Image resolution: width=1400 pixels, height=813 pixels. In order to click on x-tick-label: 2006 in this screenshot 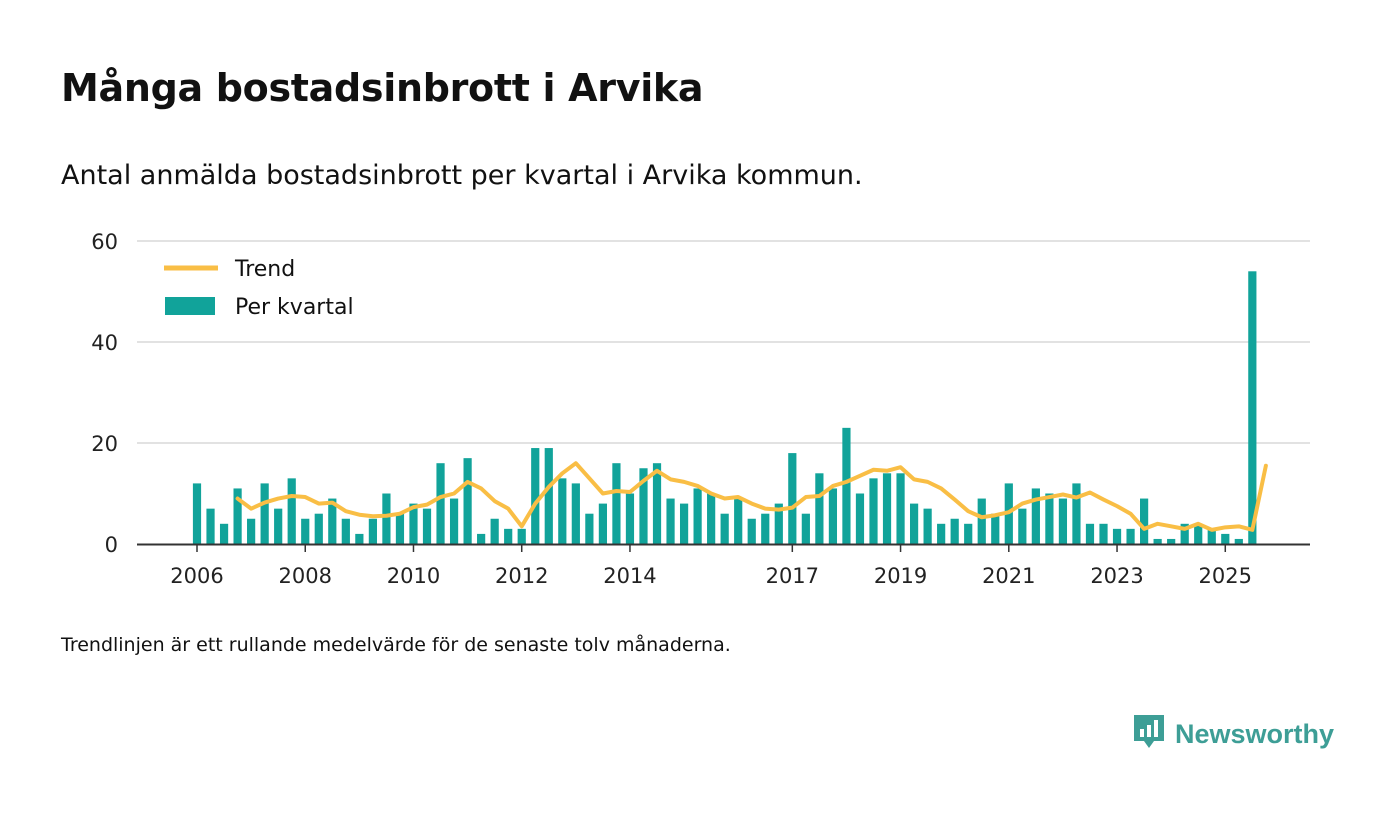, I will do `click(196, 576)`.